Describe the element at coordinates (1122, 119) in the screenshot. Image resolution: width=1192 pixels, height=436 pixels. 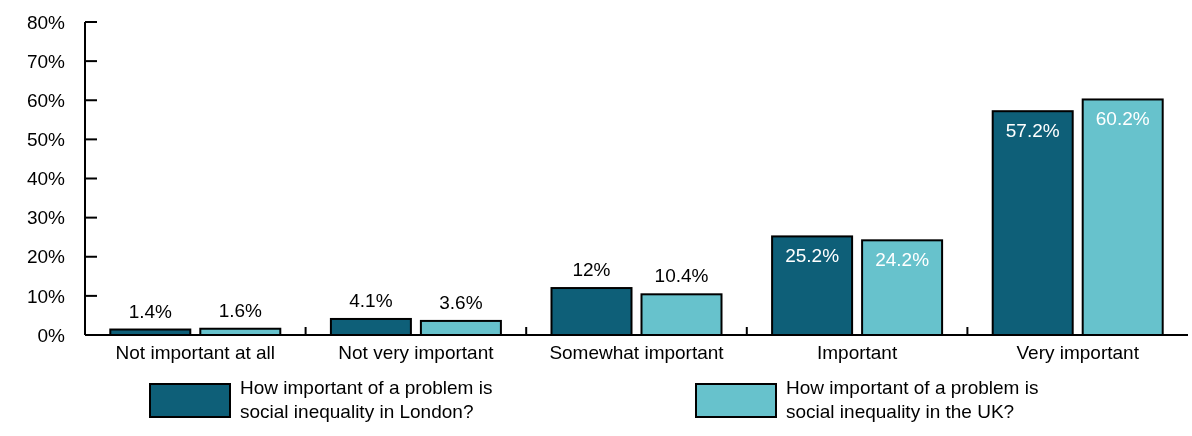
I see `data-label: 60.2%` at that location.